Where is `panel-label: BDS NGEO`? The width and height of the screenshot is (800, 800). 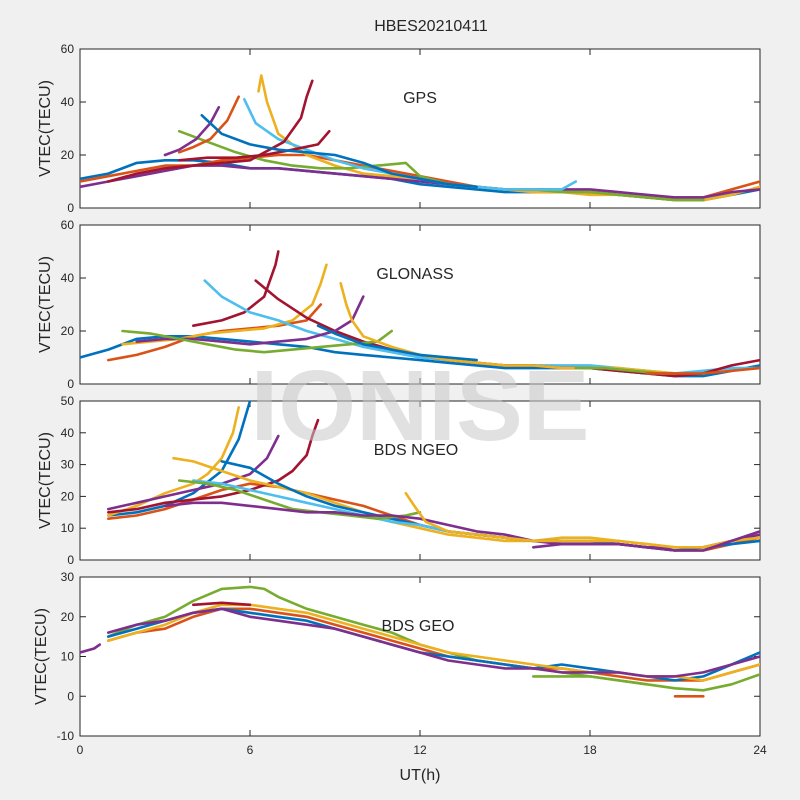
panel-label: BDS NGEO is located at coordinates (416, 450).